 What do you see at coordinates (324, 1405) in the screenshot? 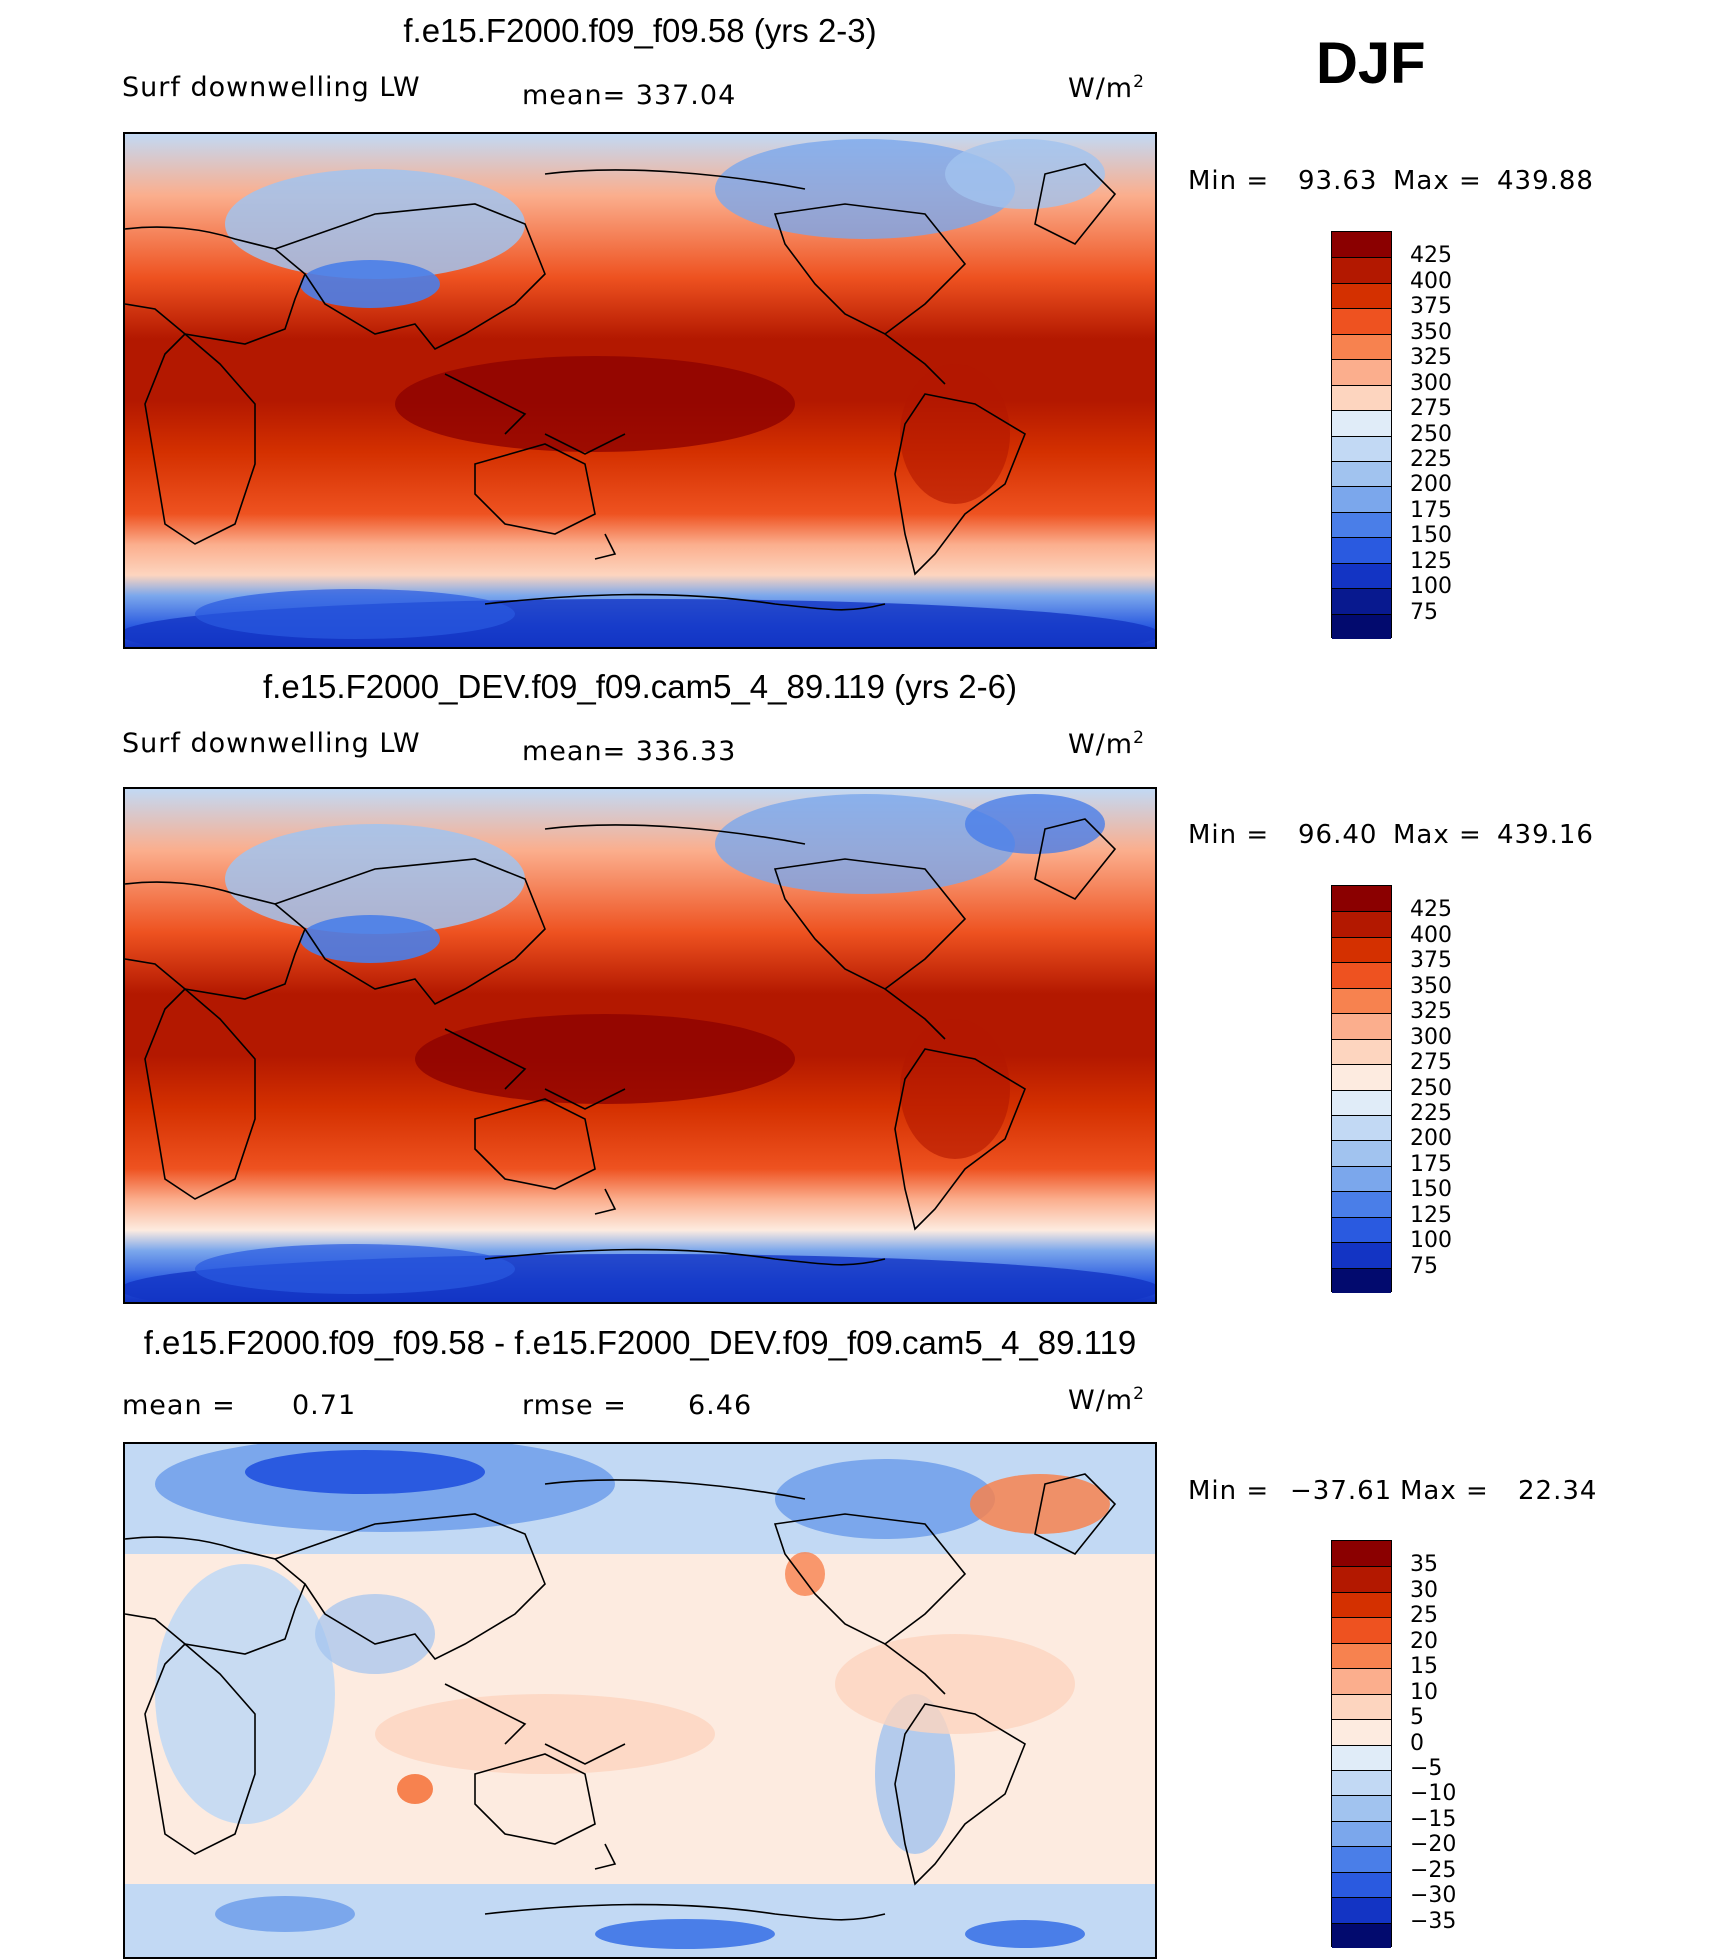
I see `panel-3-mean-value: 0.71` at bounding box center [324, 1405].